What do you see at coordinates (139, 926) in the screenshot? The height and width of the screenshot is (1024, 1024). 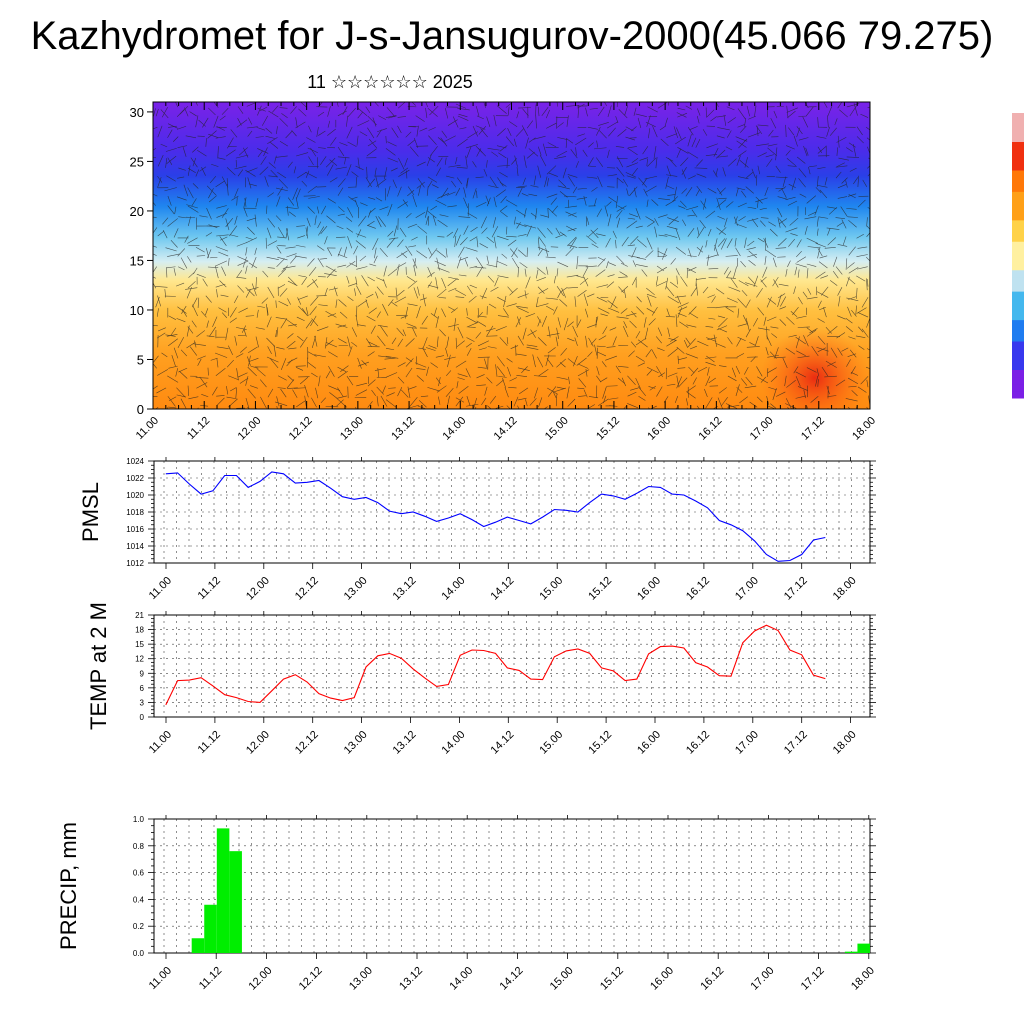 I see `y-tick-label: 0.2` at bounding box center [139, 926].